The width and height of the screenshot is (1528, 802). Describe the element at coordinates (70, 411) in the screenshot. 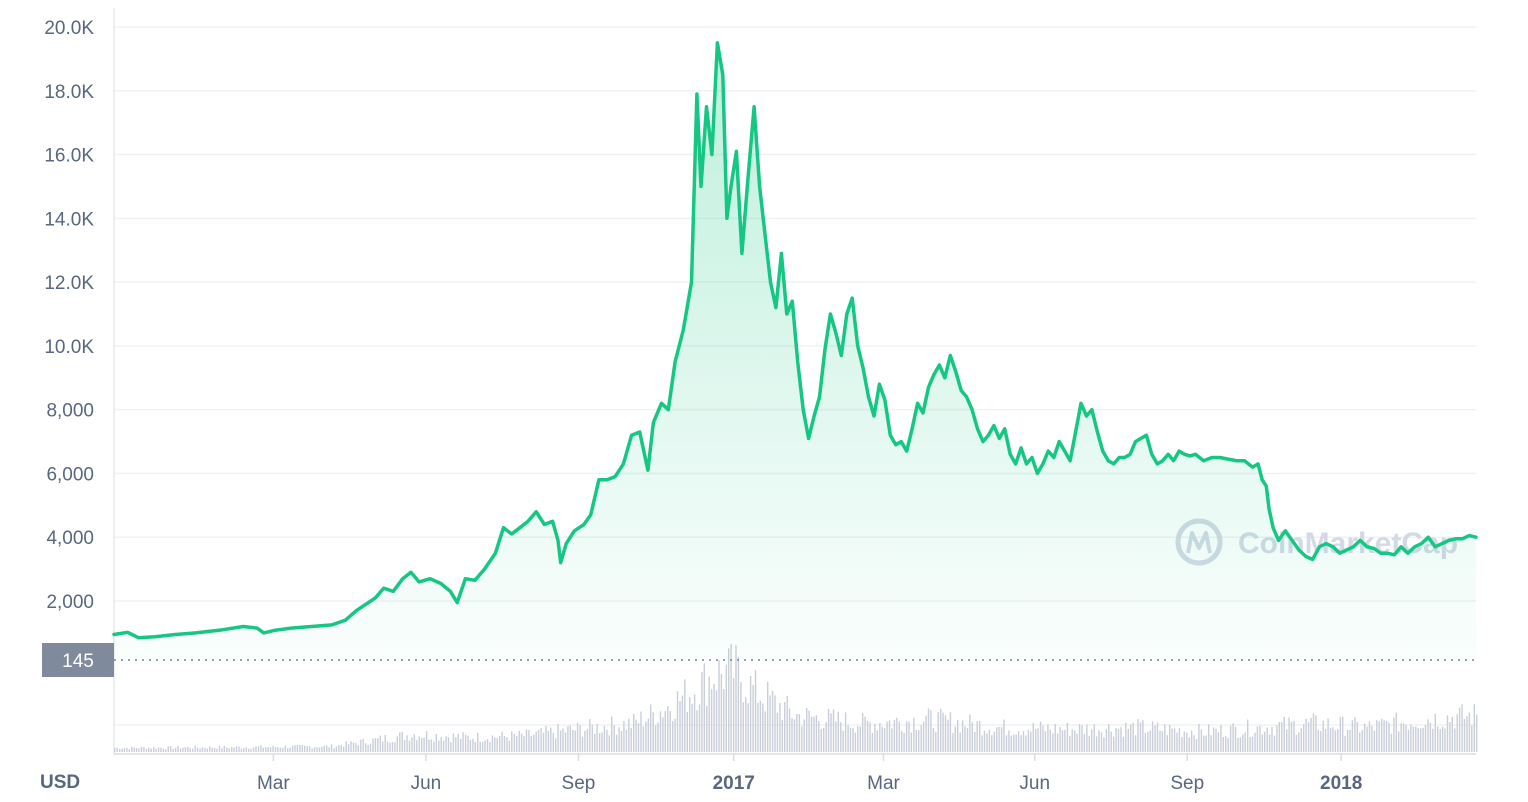

I see `y-tick-label: 8,000` at that location.